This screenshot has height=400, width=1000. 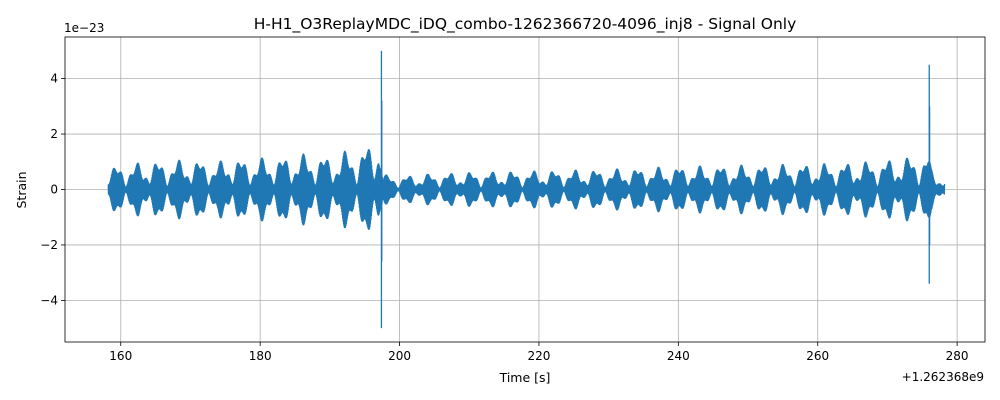 What do you see at coordinates (525, 377) in the screenshot?
I see `x-axis-label: Time [s]` at bounding box center [525, 377].